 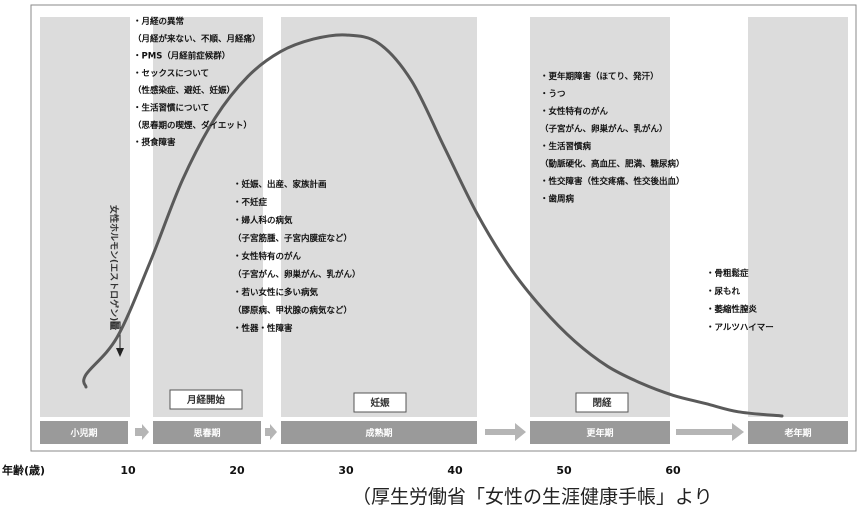 I want to click on annotation-line: （思春期の喫煙、ダイエット）, so click(x=192, y=125).